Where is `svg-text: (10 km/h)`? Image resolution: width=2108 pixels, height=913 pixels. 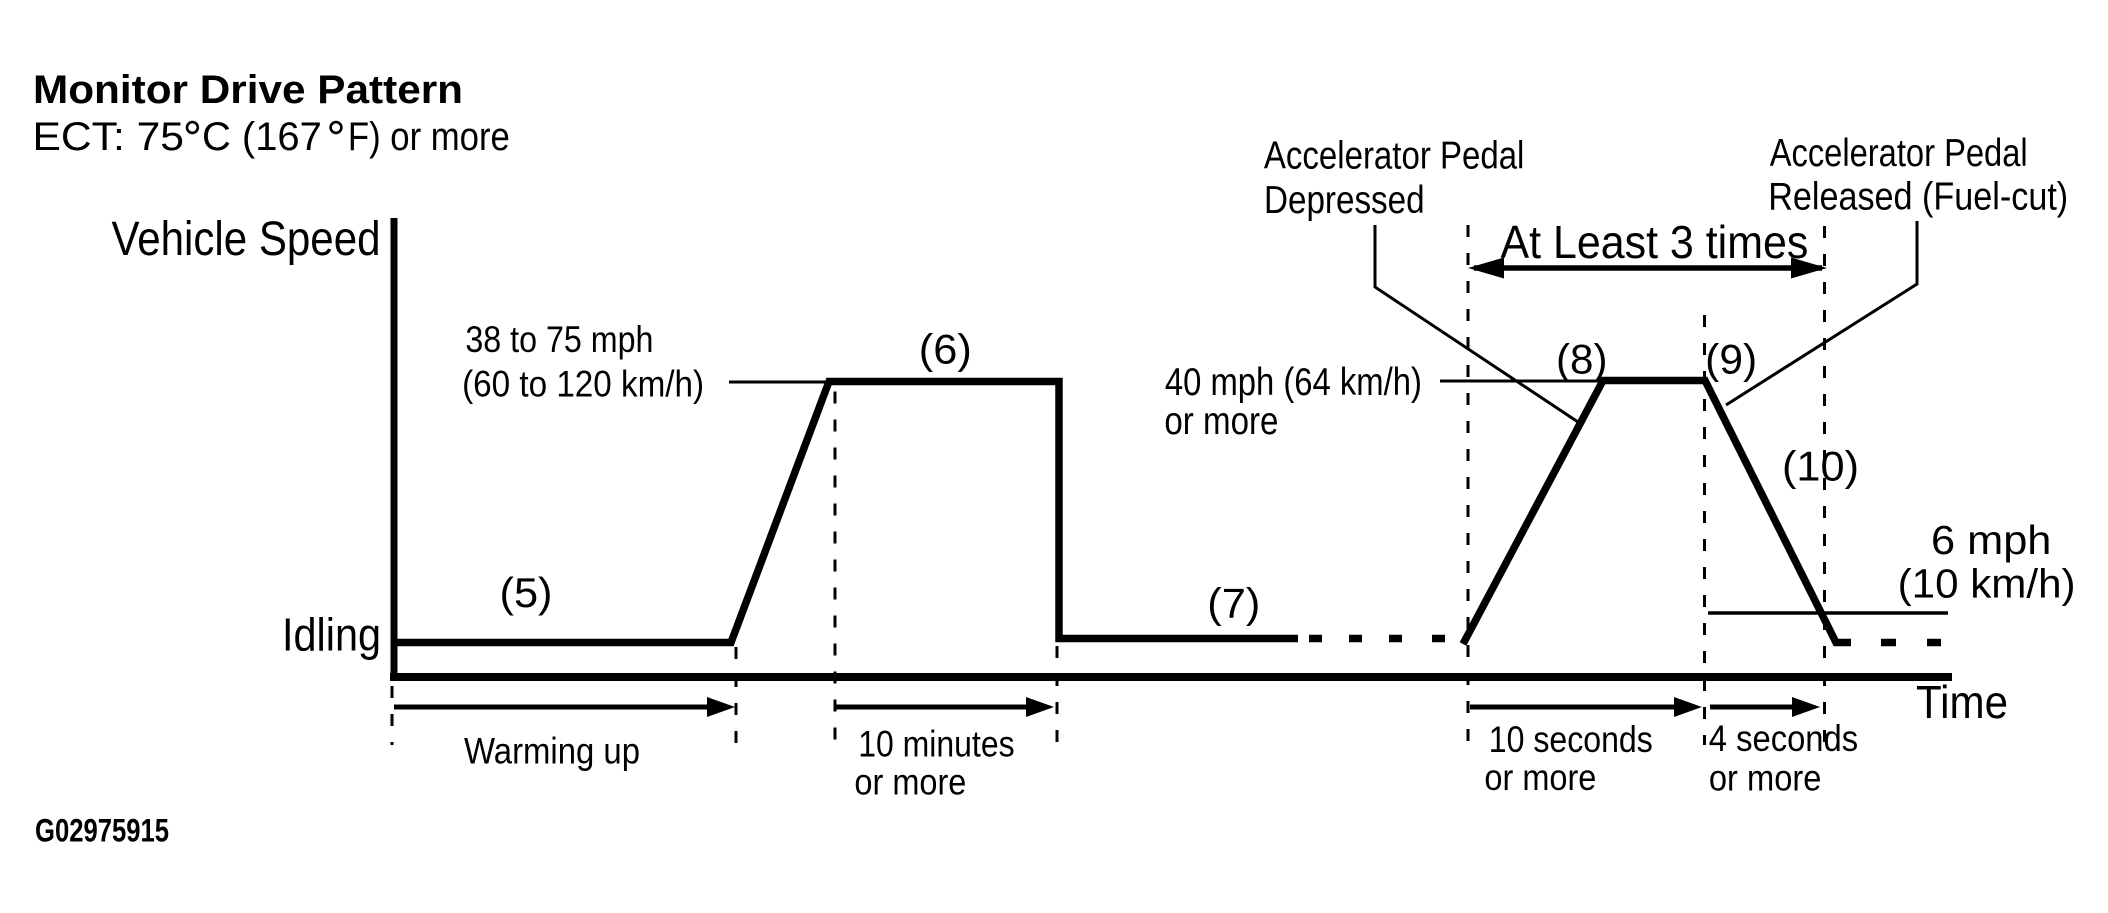 svg-text: (10 km/h) is located at coordinates (1987, 584).